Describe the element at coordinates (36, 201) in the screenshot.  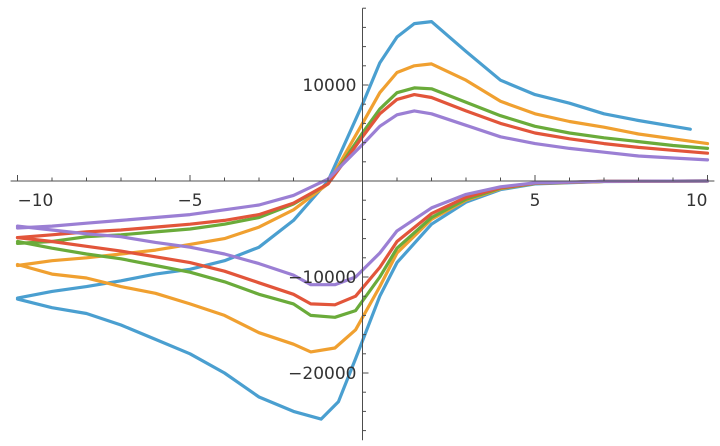
I see `x-tick-label: −10` at that location.